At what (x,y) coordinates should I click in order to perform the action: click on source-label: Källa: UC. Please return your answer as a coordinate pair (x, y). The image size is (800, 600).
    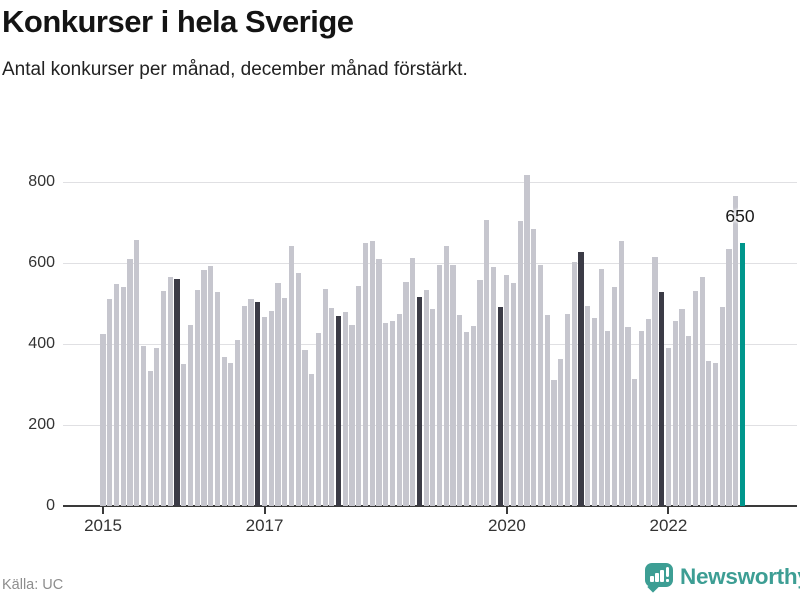
    Looking at the image, I should click on (33, 585).